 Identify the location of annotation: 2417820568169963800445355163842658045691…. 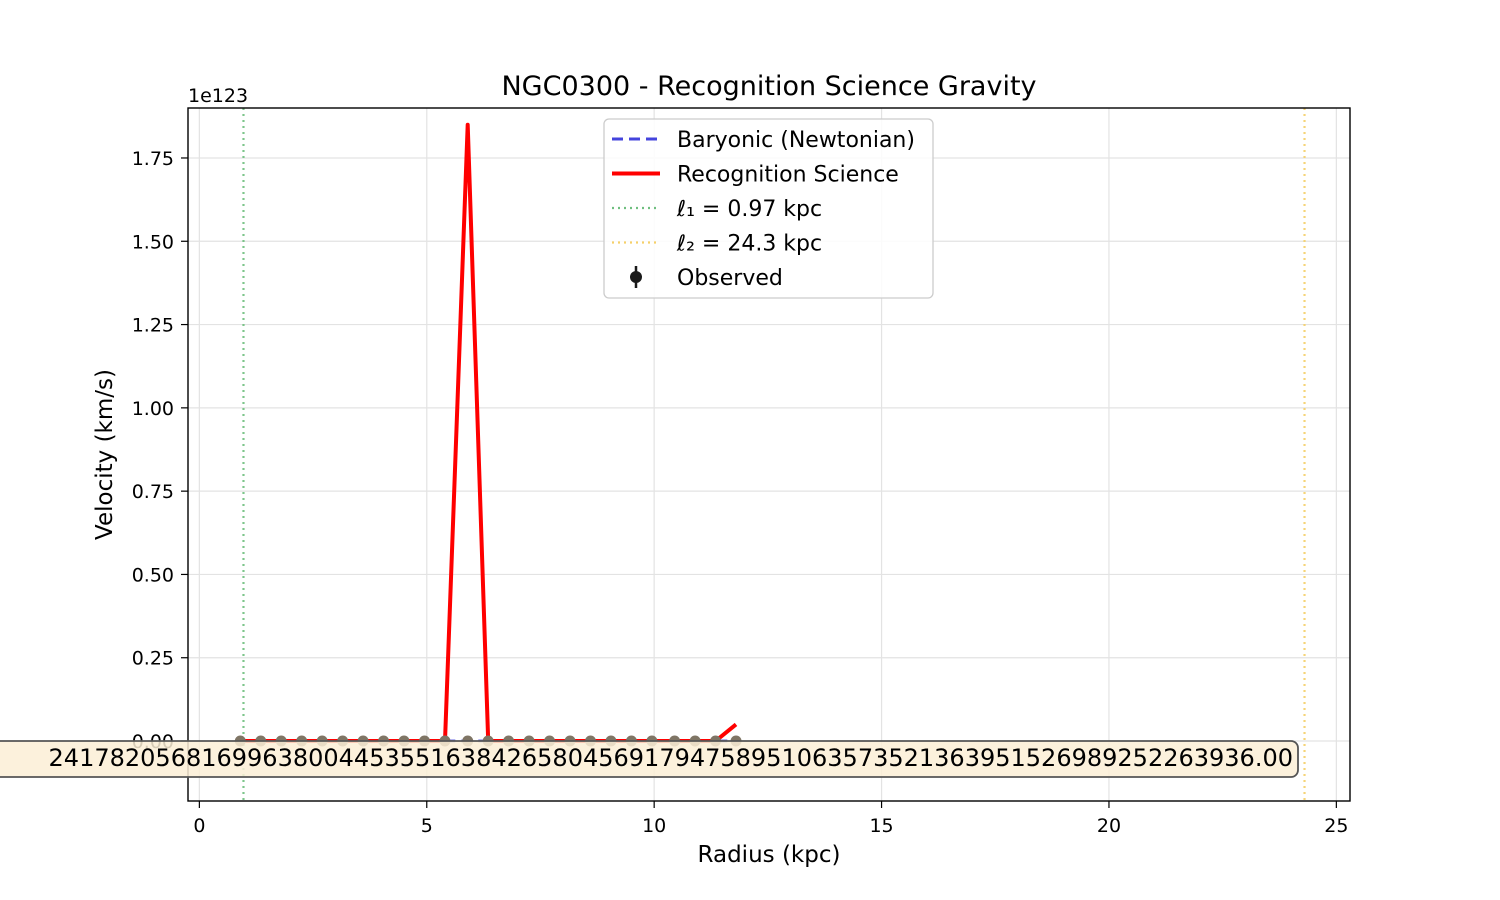
(649, 759).